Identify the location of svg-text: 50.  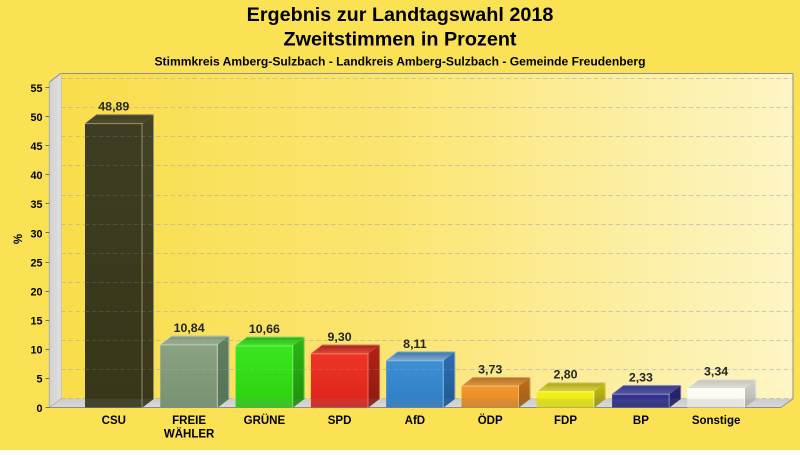
(36, 118).